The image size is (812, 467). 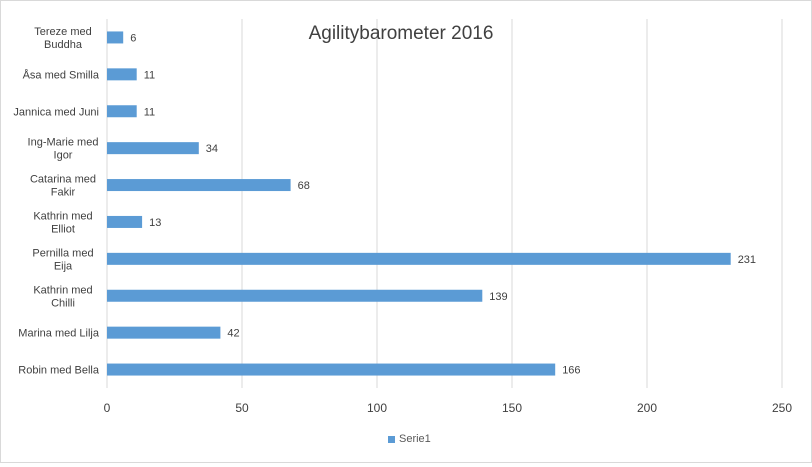 I want to click on data-label: 166, so click(x=571, y=371).